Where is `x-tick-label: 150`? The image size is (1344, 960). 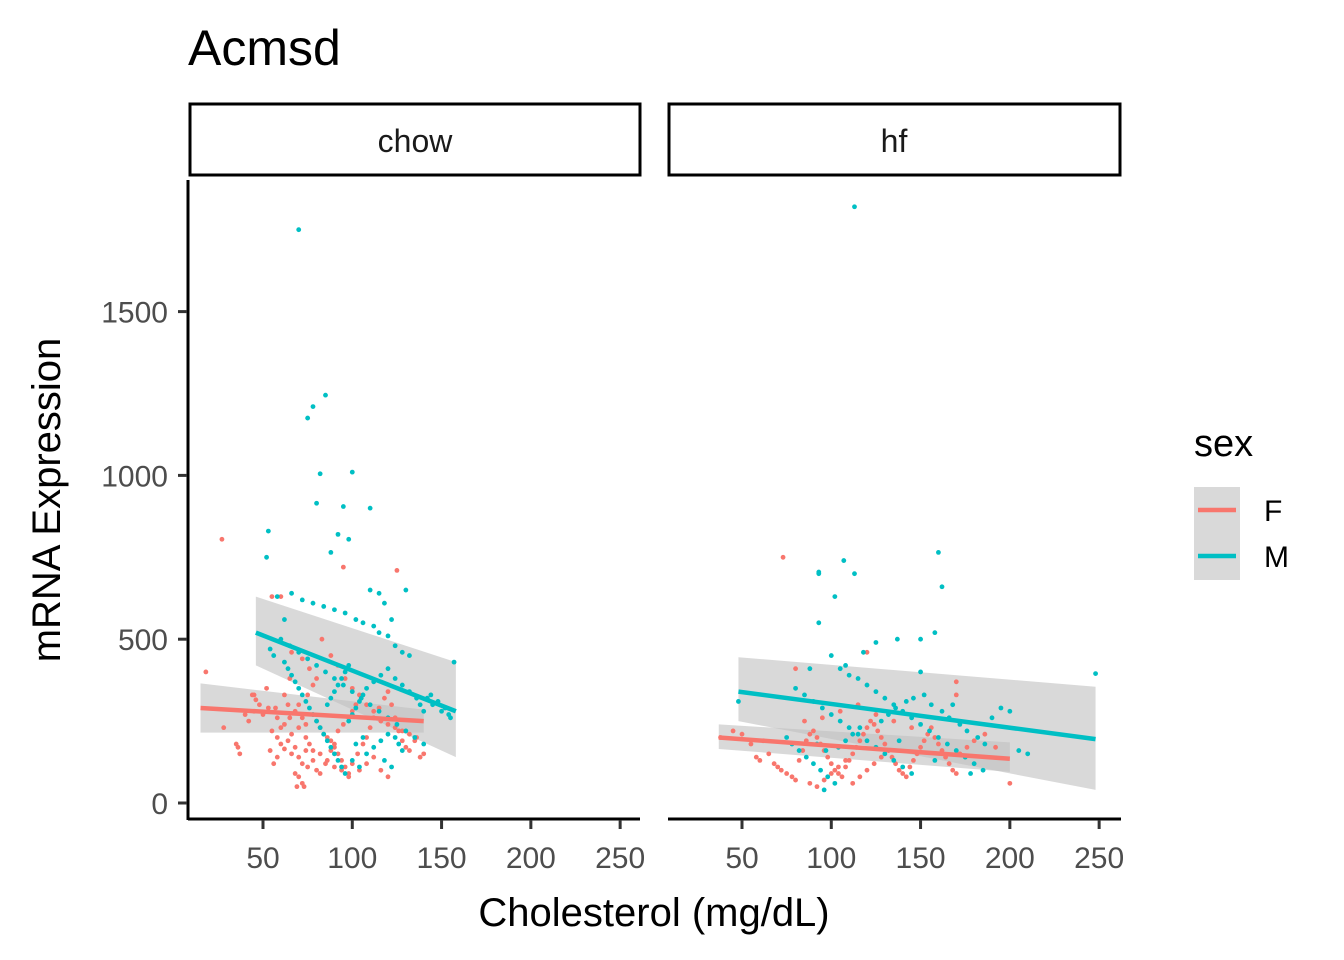 x-tick-label: 150 is located at coordinates (442, 858).